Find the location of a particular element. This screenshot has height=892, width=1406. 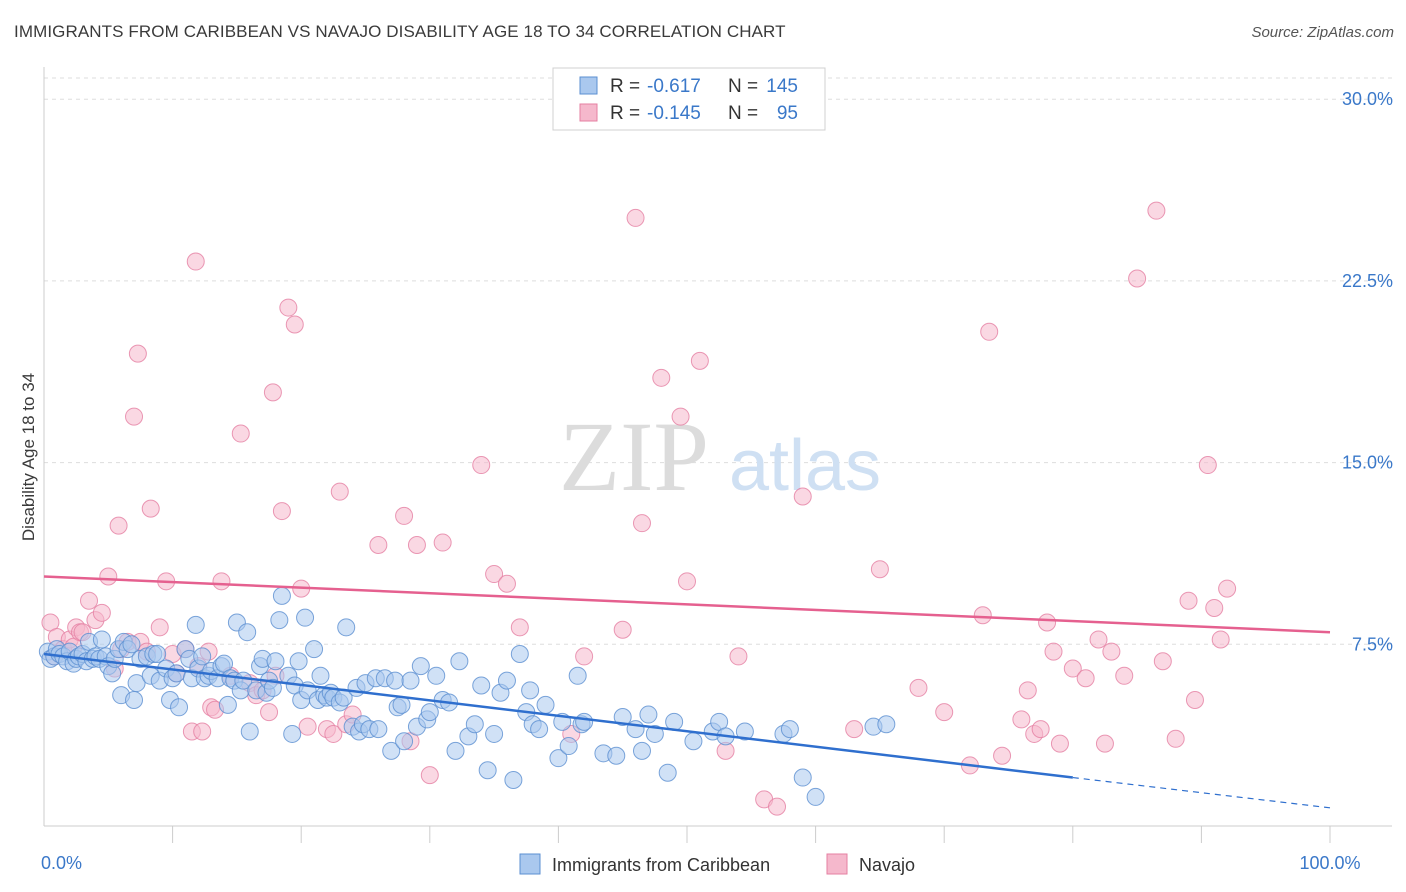

y-tick-labels: 7.5% 15.0% 22.5% 30.0% is located at coordinates (1367, 371).